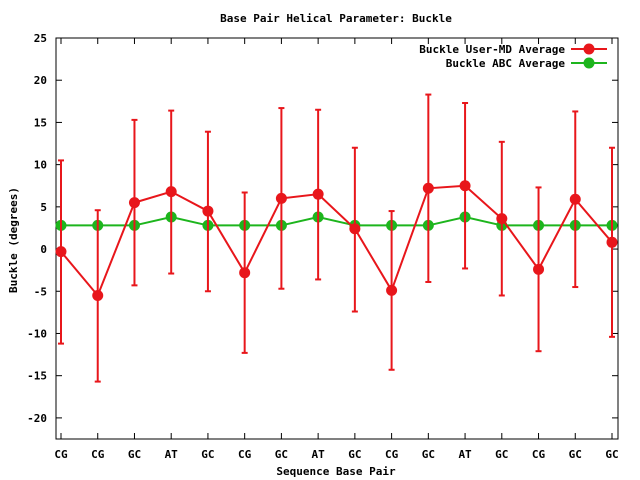  Describe the element at coordinates (336, 471) in the screenshot. I see `x-axis-label: Sequence Base Pair` at that location.